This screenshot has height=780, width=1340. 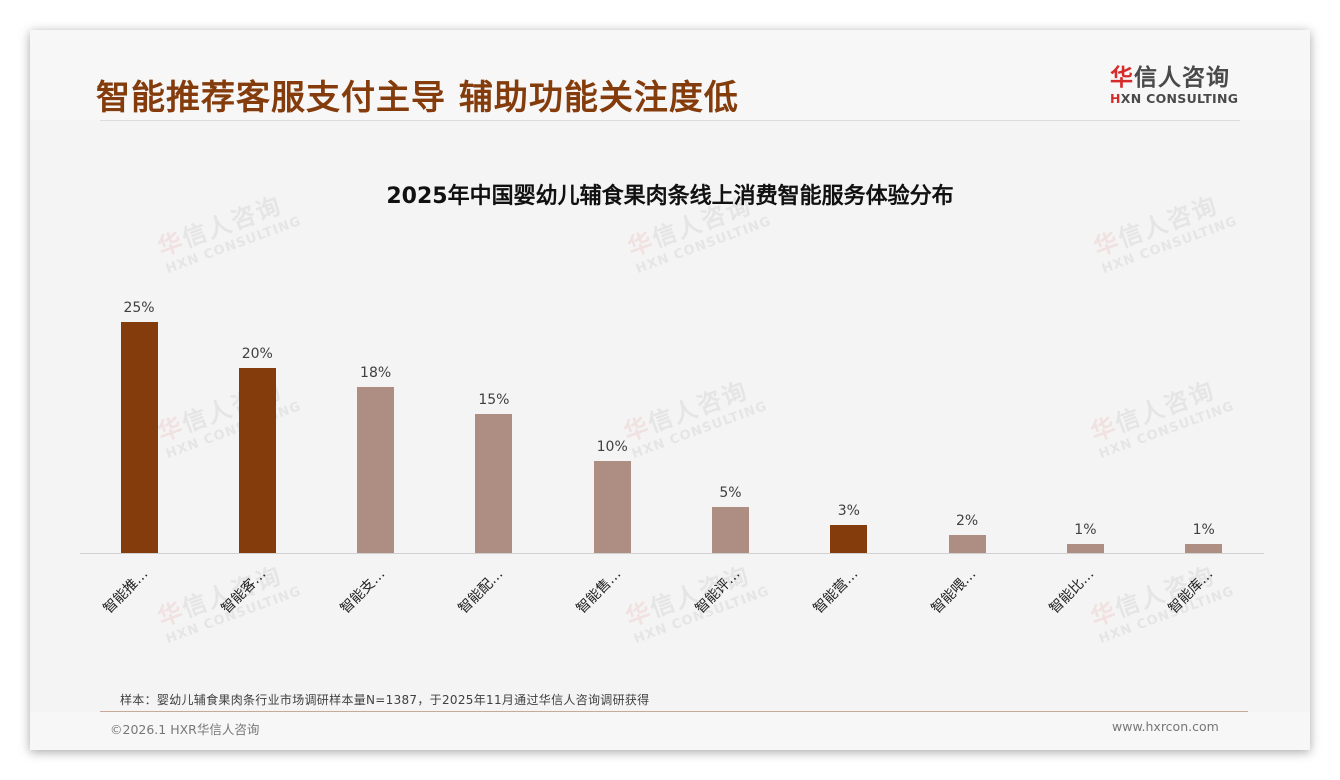 I want to click on chart-title: 2025年中国婴幼儿辅食果肉条线上消费智能服务体验分布, so click(x=670, y=196).